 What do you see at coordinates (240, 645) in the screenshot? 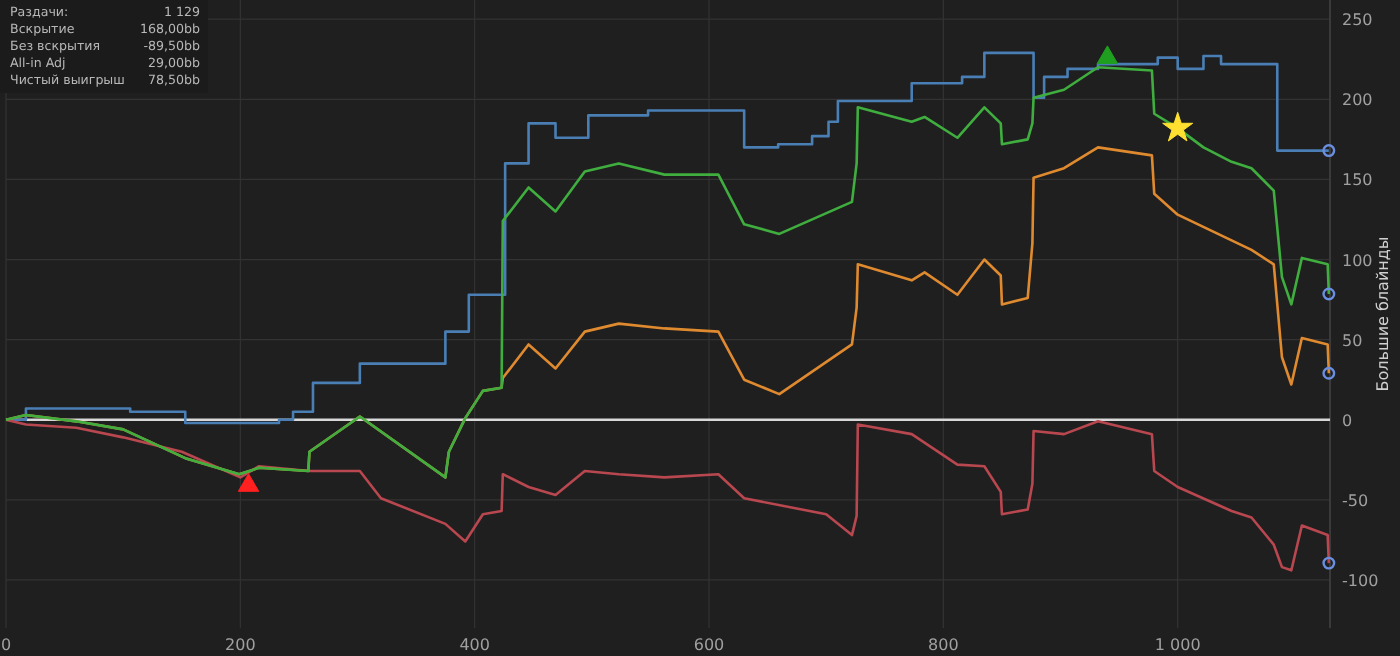
I see `x-tick-label: 200` at bounding box center [240, 645].